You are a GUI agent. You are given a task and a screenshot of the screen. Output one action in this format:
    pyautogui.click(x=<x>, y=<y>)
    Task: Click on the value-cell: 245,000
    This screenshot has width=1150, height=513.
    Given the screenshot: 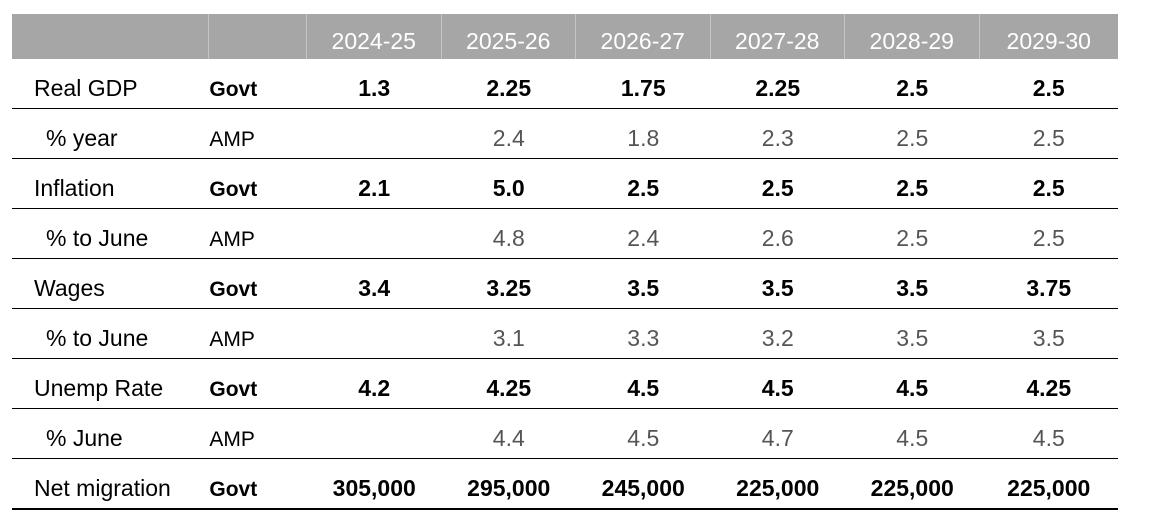 What is the action you would take?
    pyautogui.click(x=643, y=483)
    